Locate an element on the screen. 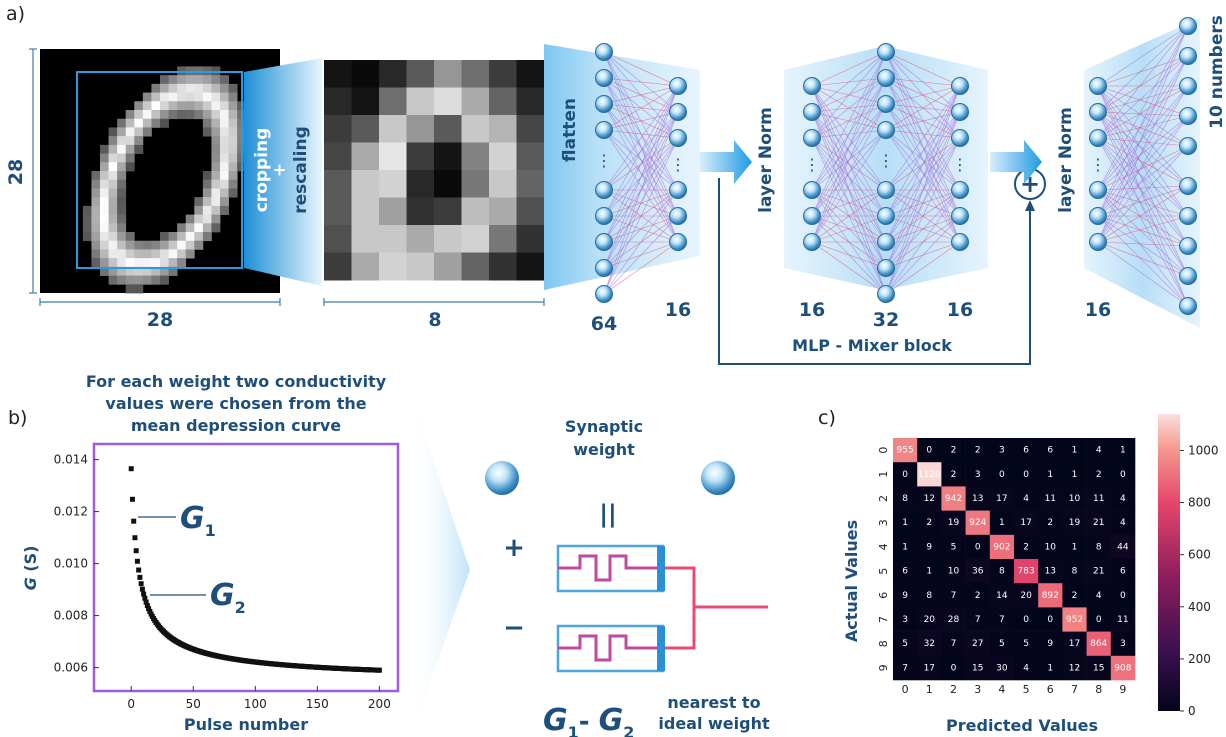 The image size is (1226, 737). neuron-mixer-hidden is located at coordinates (886, 130).